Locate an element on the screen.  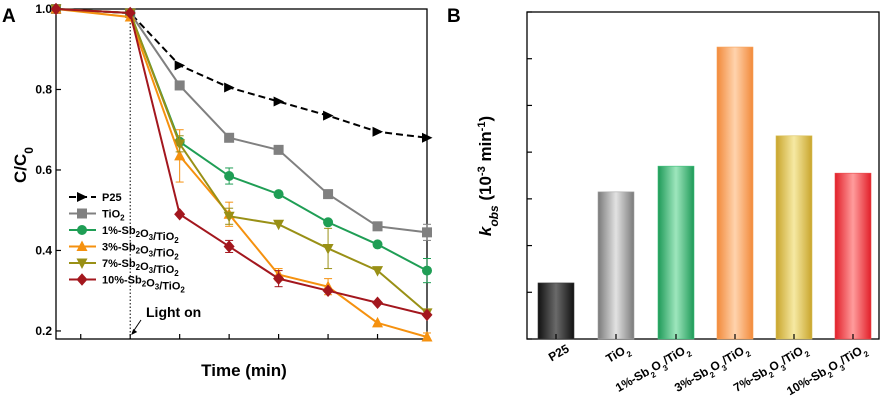
legend-item: 1%-Sb2O3/TiO2 is located at coordinates (124, 235).